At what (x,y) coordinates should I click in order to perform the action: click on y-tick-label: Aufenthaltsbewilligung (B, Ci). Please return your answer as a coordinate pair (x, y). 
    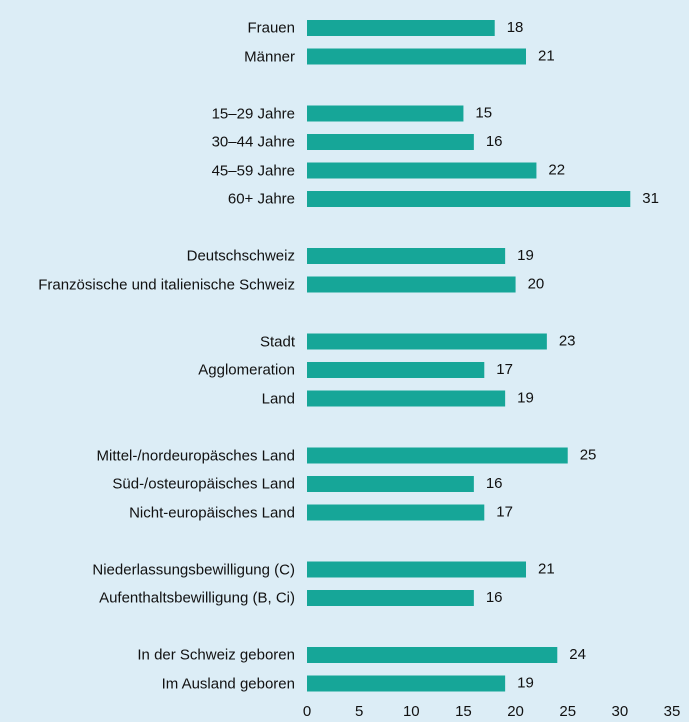
    Looking at the image, I should click on (197, 598).